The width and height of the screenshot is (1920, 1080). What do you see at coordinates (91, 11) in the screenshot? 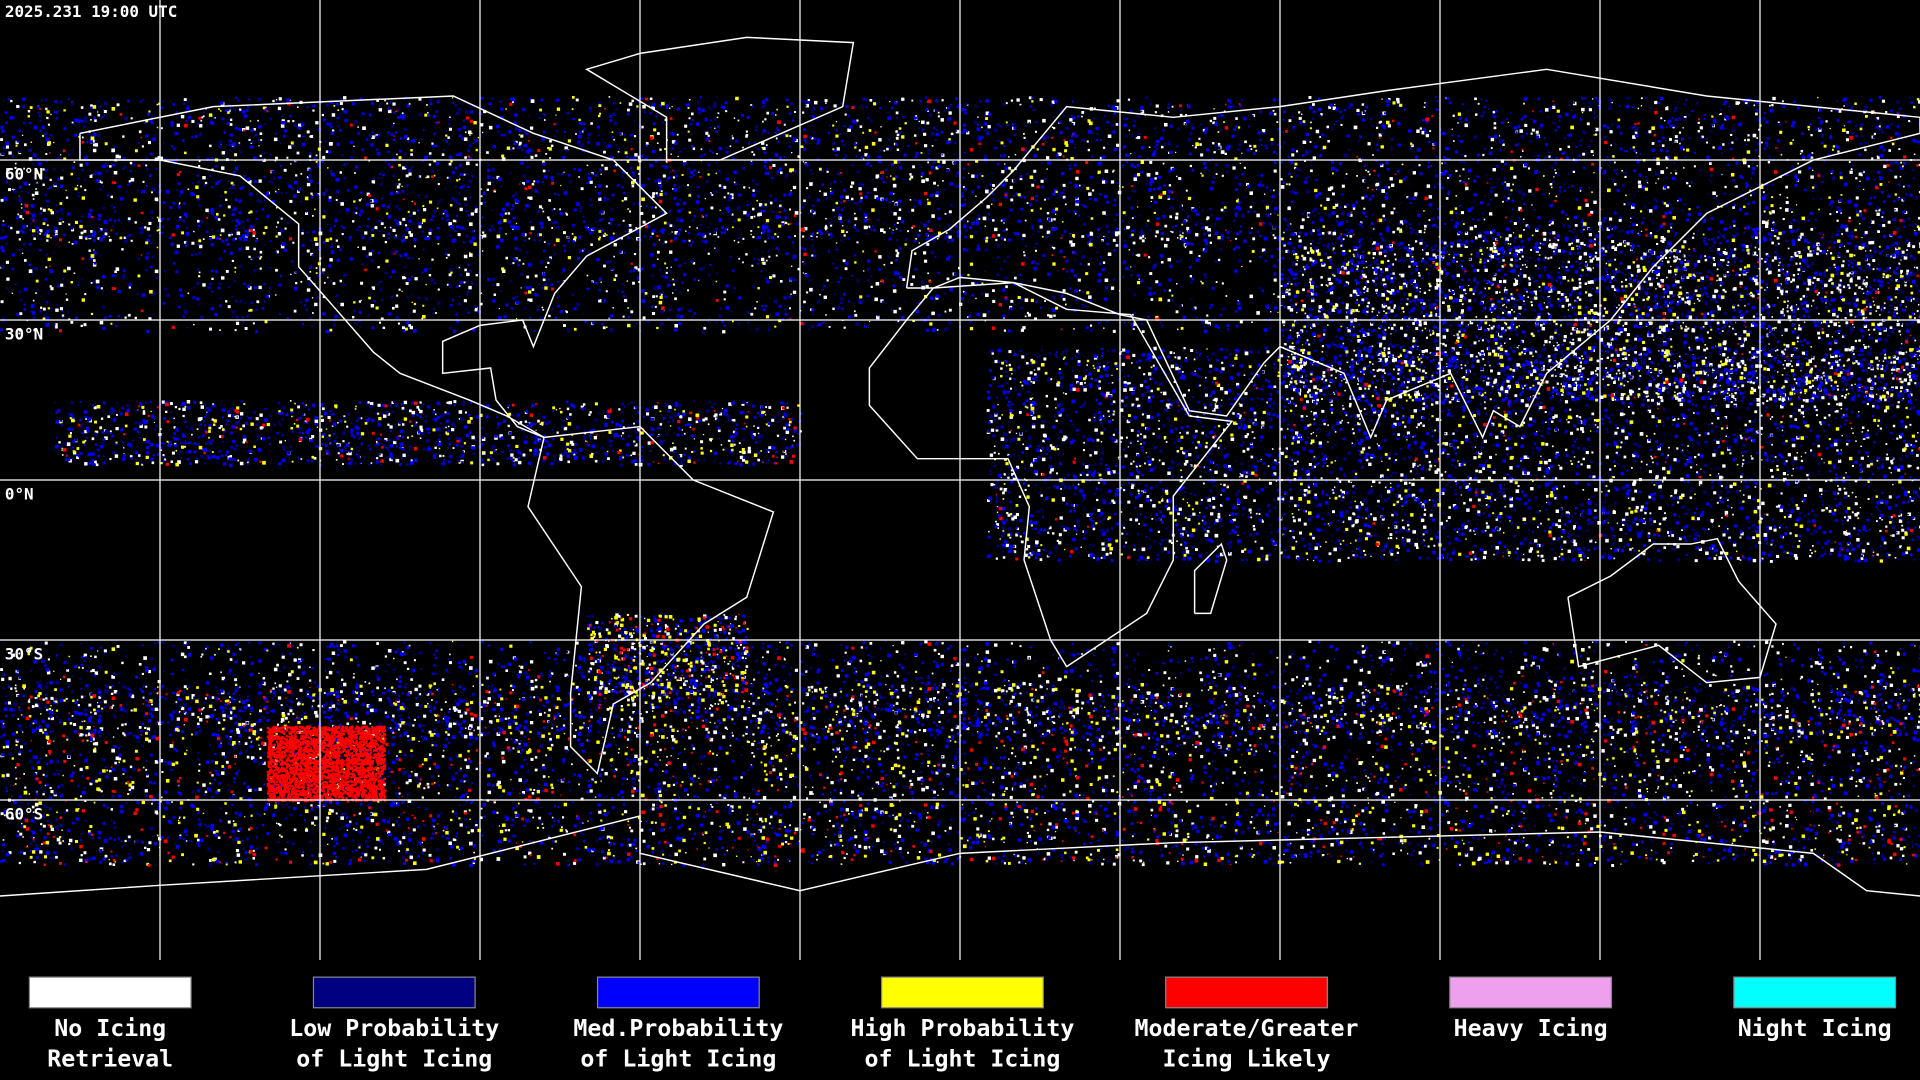
I see `timestamp: 2025.231 19:00 UTC` at bounding box center [91, 11].